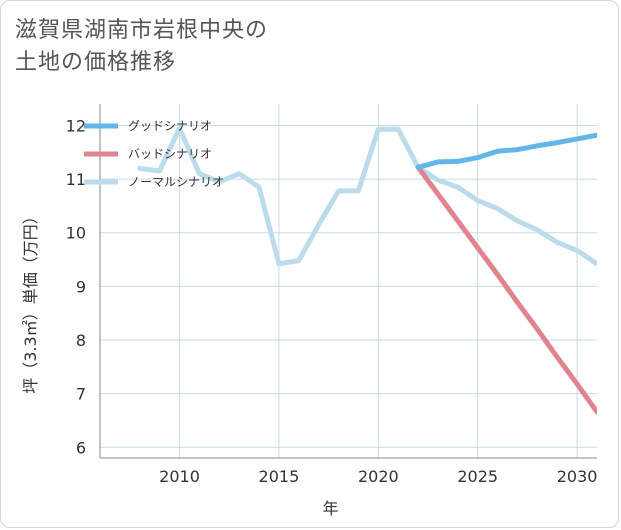 The height and width of the screenshot is (530, 621). What do you see at coordinates (170, 126) in the screenshot?
I see `legend-label-0: グッドシナリオ` at bounding box center [170, 126].